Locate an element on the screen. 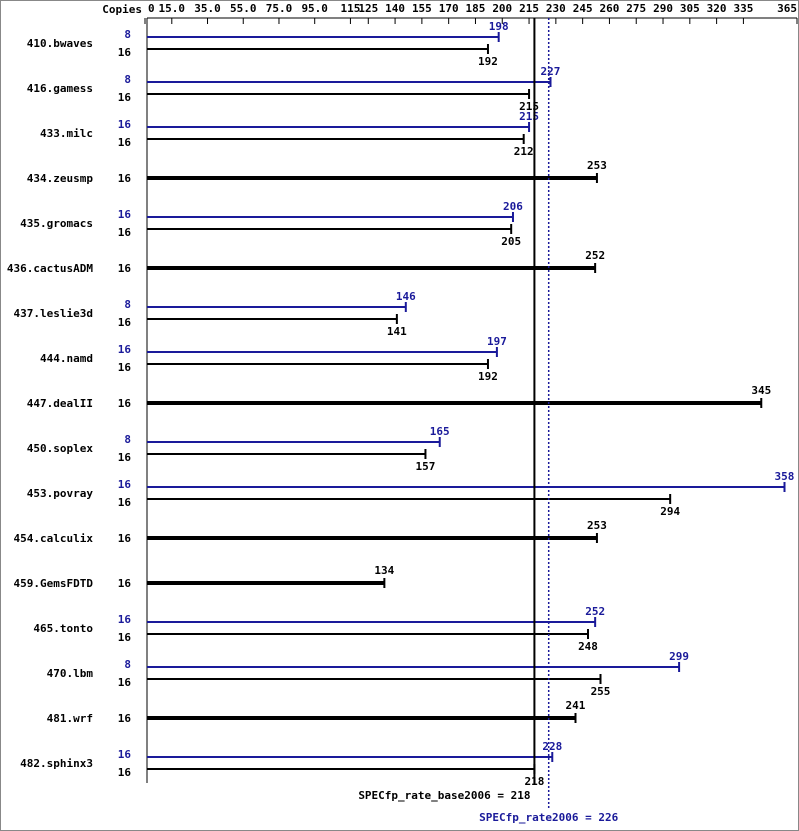  benchmark-label: 447.dealII is located at coordinates (60, 403).